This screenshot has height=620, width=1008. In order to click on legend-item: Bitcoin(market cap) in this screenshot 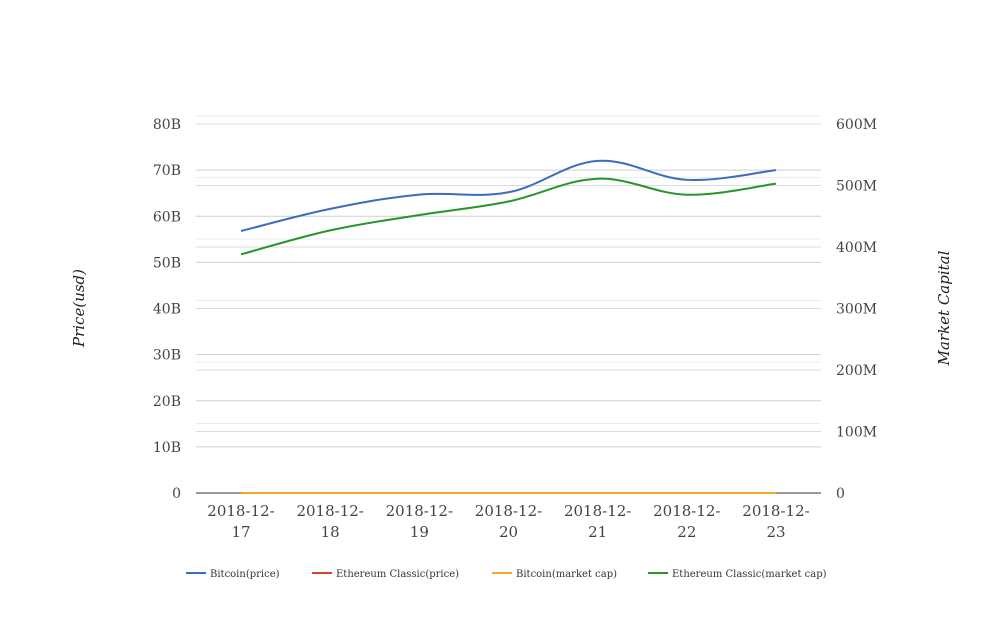, I will do `click(554, 574)`.